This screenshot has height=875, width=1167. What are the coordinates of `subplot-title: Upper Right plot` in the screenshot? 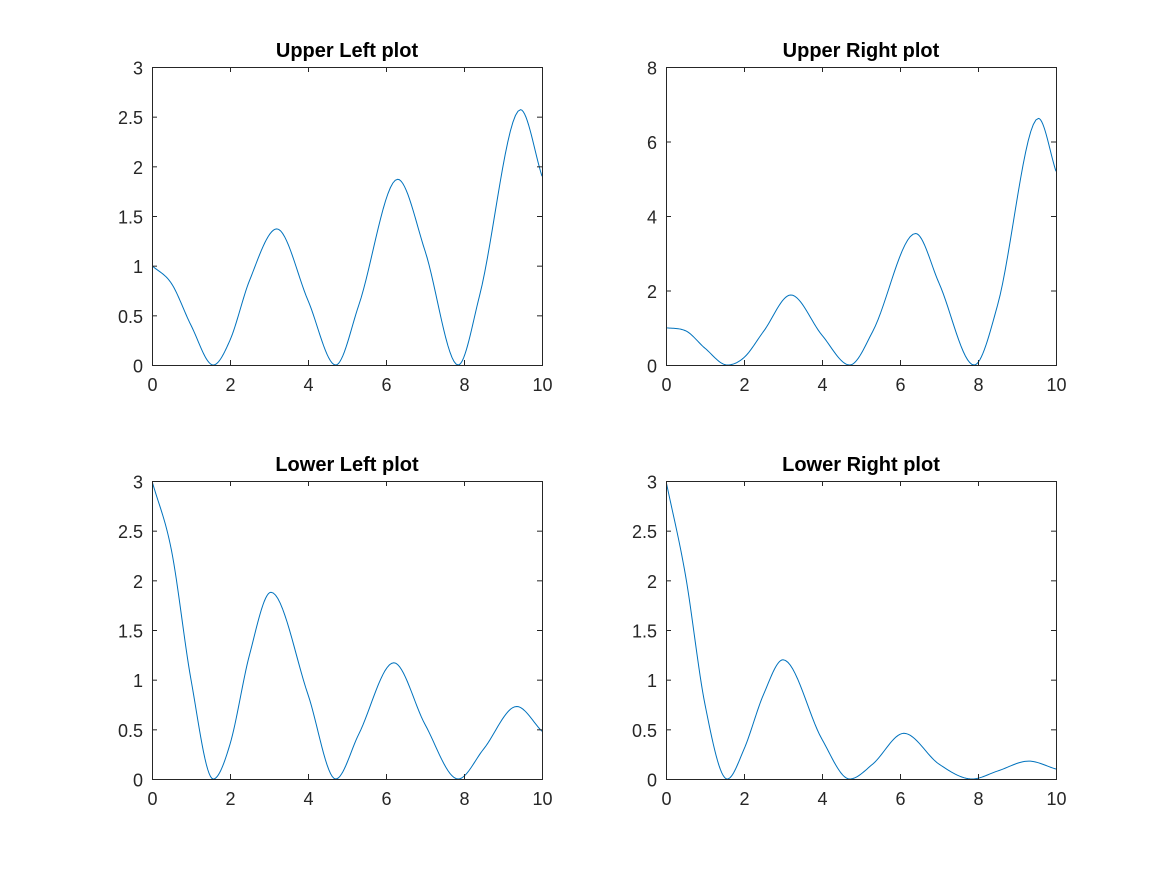 It's located at (861, 51).